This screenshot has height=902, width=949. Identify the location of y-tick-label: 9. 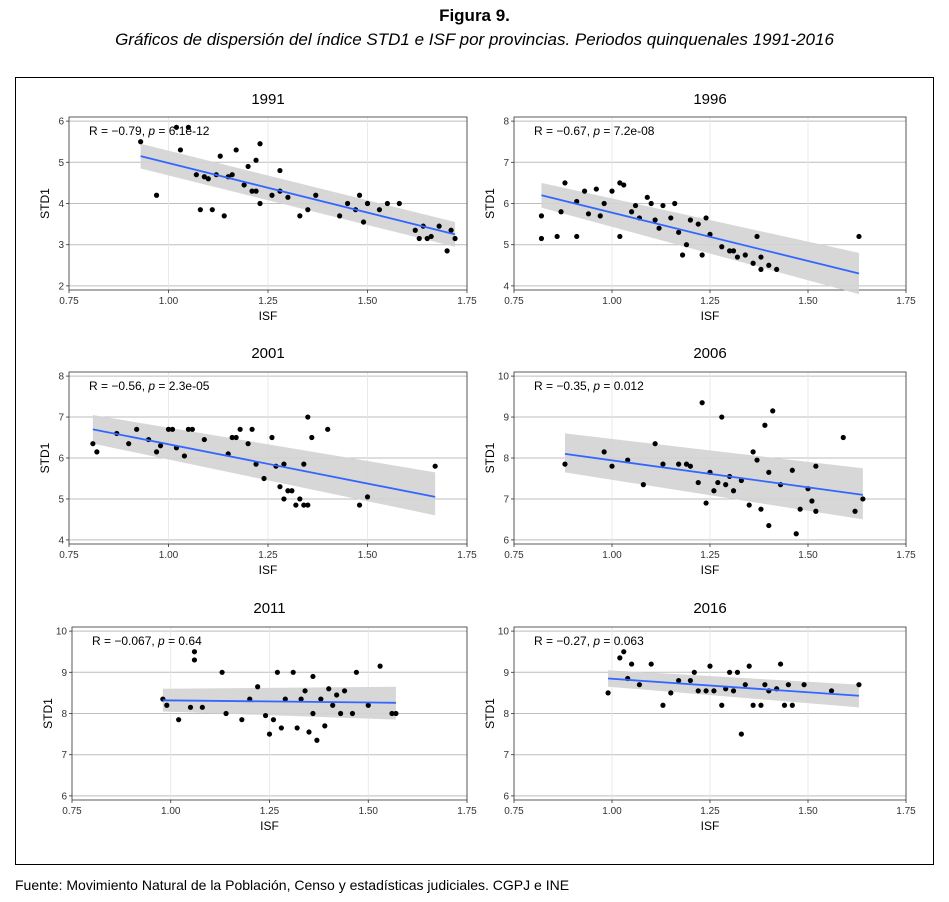
(506, 418).